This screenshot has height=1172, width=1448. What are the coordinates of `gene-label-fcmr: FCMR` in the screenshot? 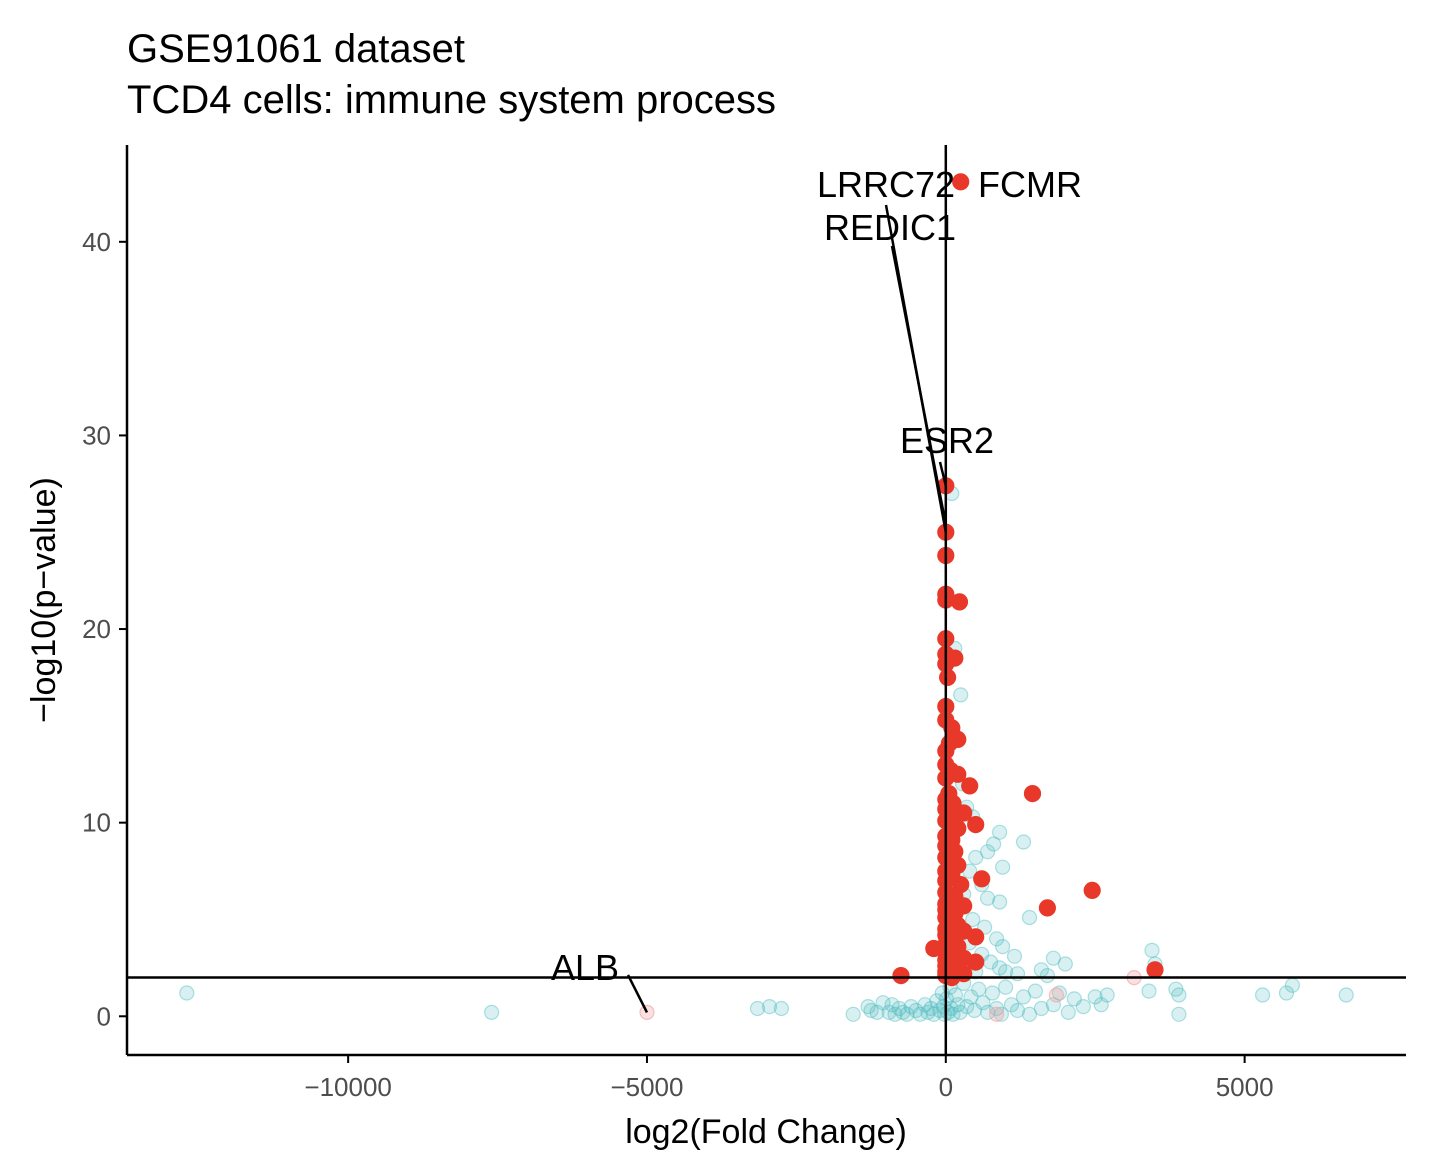 It's located at (1030, 184).